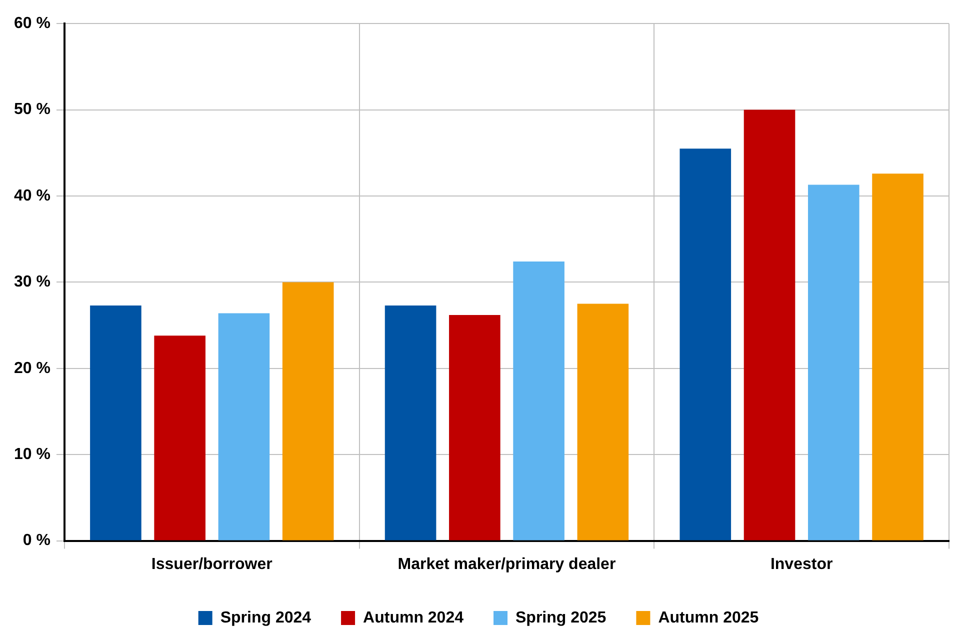  I want to click on y-tick-label: 50 %, so click(32, 109).